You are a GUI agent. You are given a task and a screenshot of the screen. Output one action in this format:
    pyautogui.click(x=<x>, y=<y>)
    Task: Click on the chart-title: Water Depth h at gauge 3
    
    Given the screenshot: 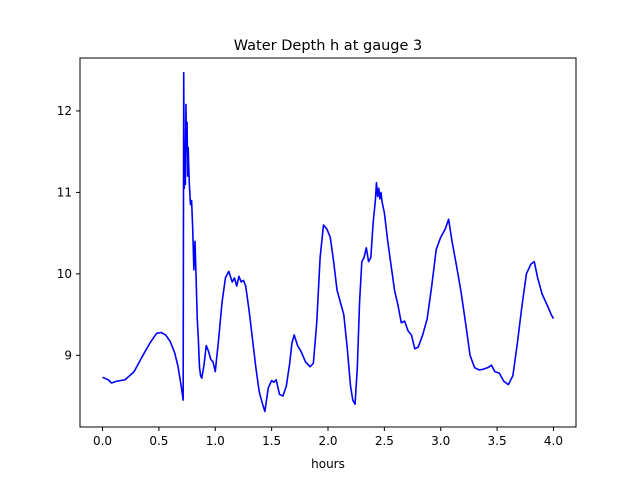 What is the action you would take?
    pyautogui.click(x=328, y=46)
    